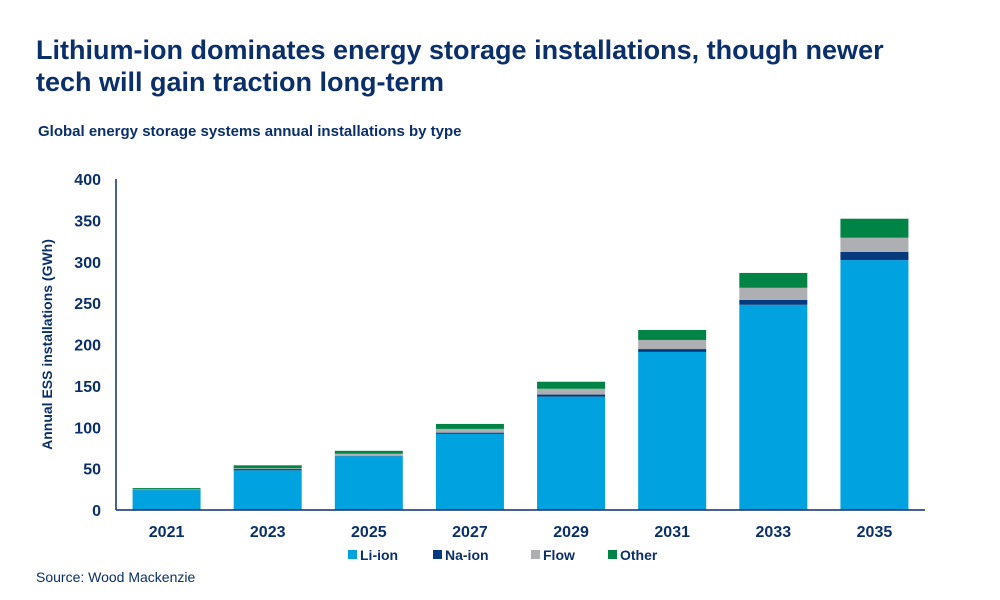 The height and width of the screenshot is (600, 1000). I want to click on bar-segment-na-ion-2033, so click(773, 302).